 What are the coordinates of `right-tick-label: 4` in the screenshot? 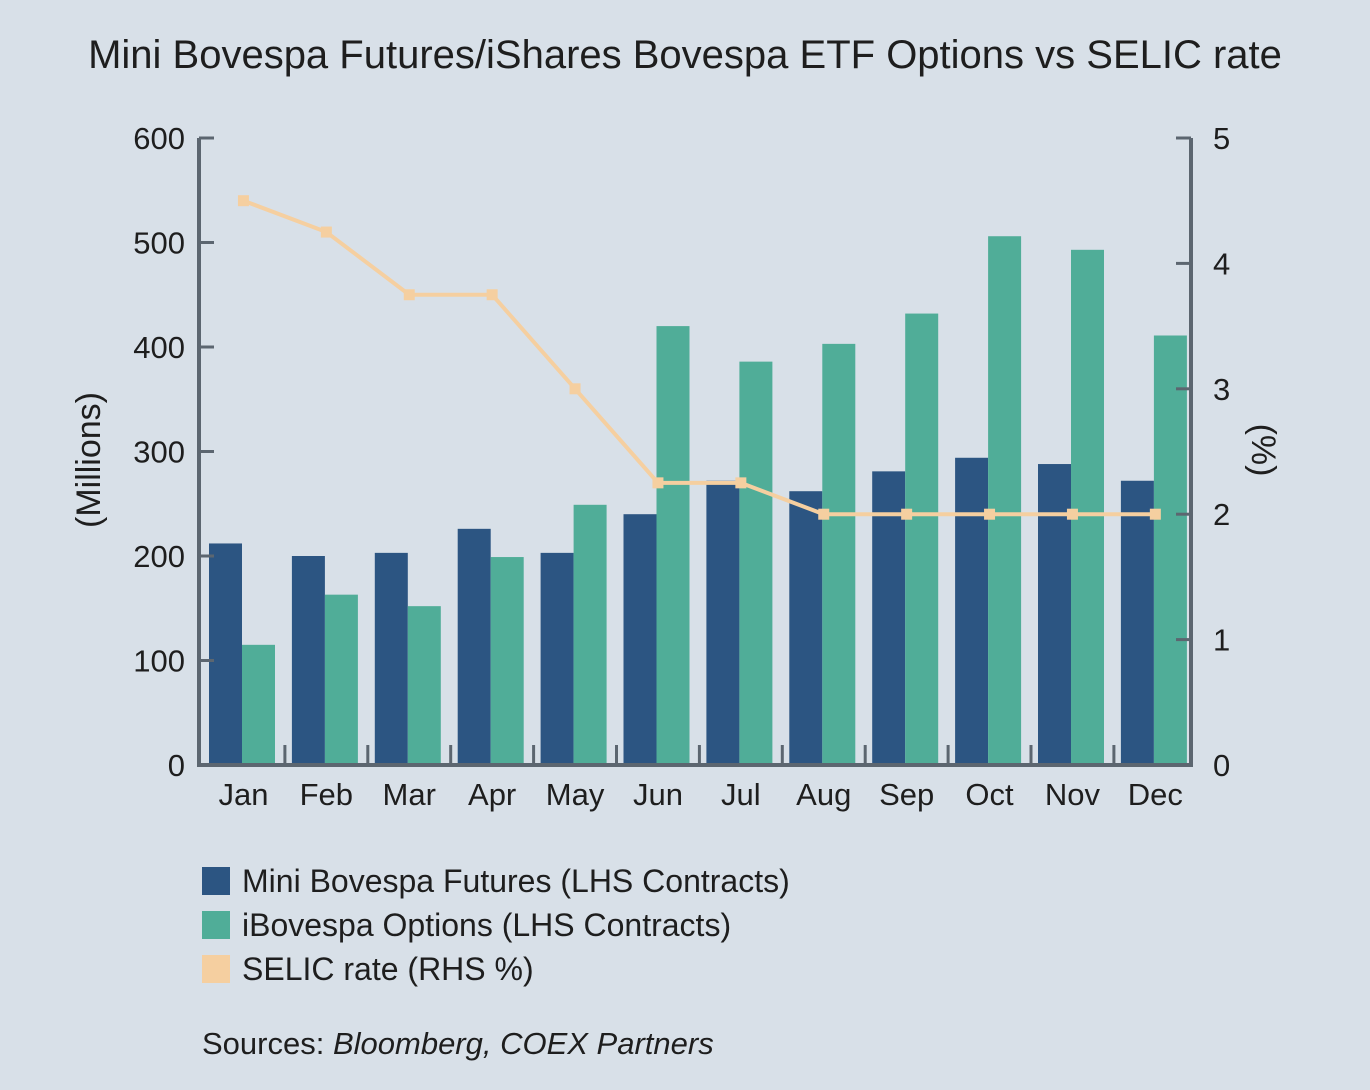 It's located at (1221, 263).